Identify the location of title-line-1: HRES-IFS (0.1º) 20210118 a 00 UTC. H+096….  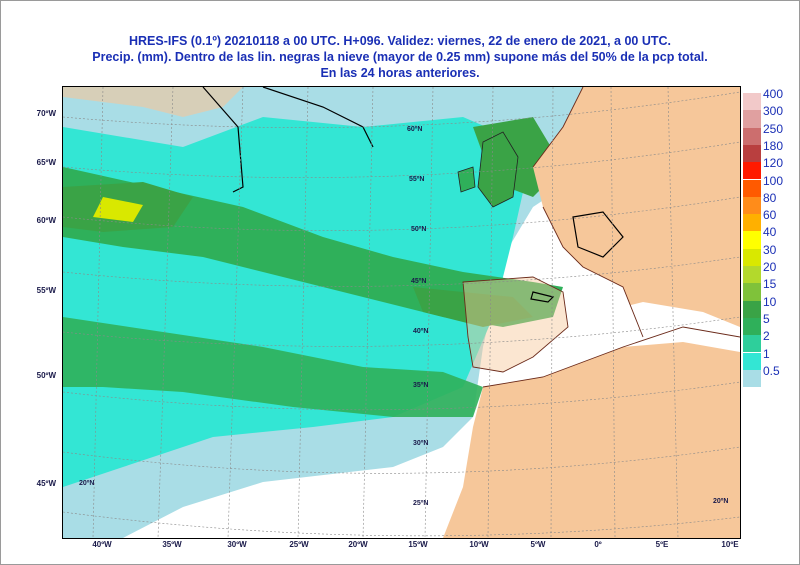
(400, 41).